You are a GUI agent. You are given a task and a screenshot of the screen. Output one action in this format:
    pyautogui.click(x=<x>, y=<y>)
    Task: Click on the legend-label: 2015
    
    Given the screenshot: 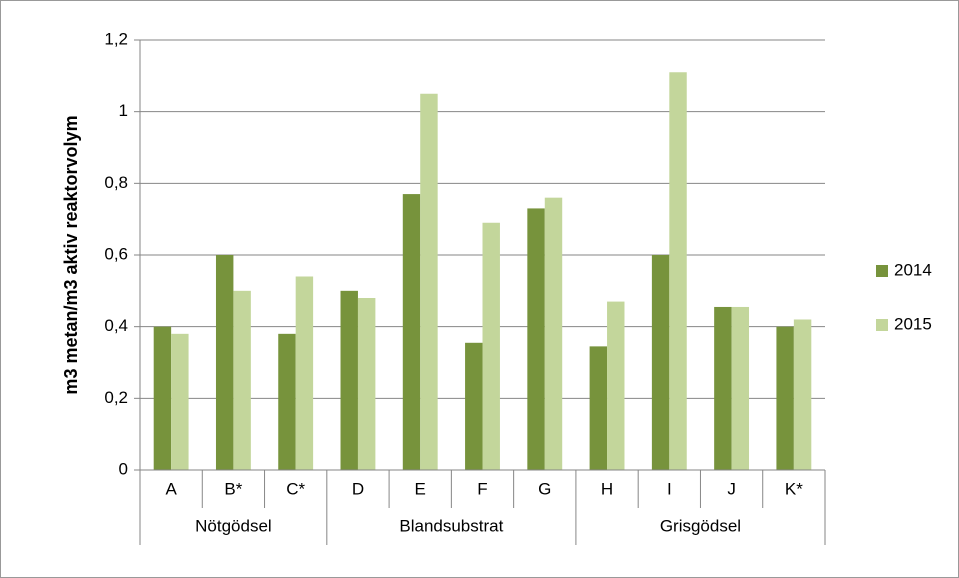 What is the action you would take?
    pyautogui.click(x=913, y=323)
    